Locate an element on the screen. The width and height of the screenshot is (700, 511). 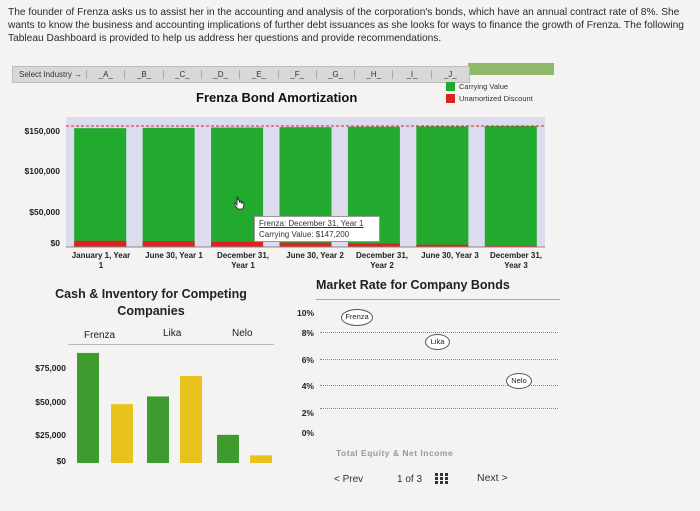
next-button: Next > is located at coordinates (492, 478).